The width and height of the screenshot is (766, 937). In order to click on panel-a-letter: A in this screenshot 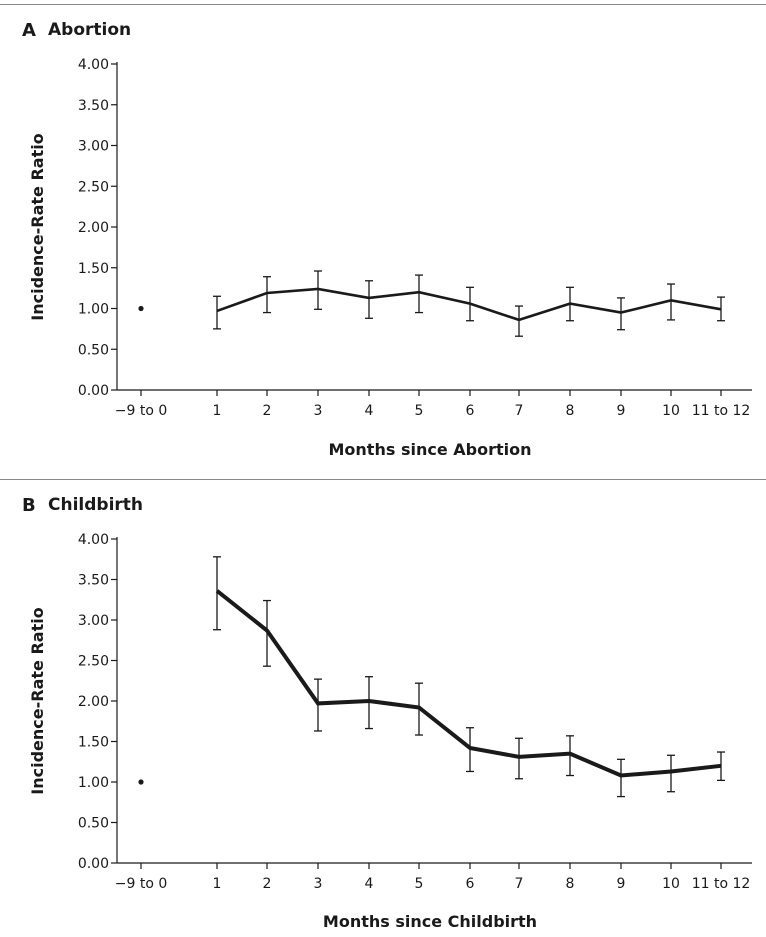, I will do `click(29, 30)`.